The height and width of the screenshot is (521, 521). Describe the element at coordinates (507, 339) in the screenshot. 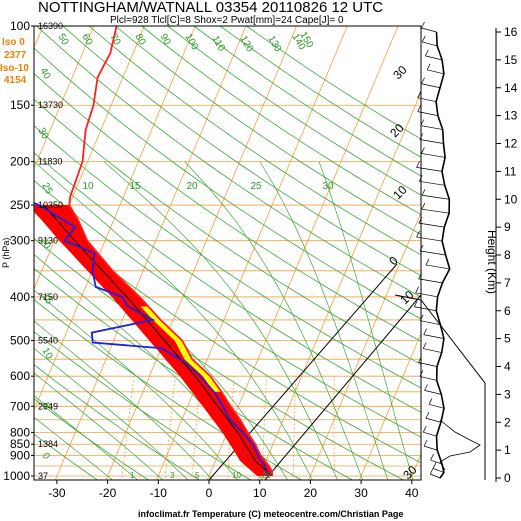

I see `height-tick-label: 5` at that location.